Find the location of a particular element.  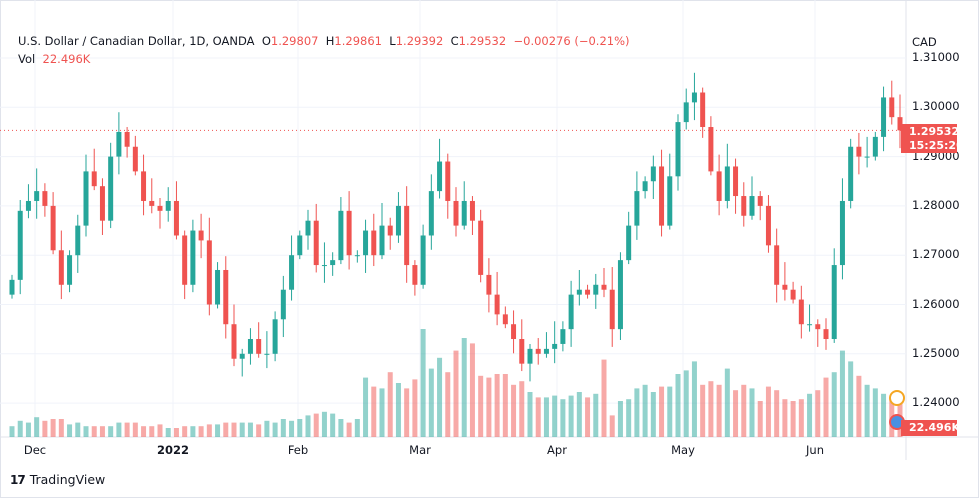

time-tick-label: Dec is located at coordinates (35, 450).